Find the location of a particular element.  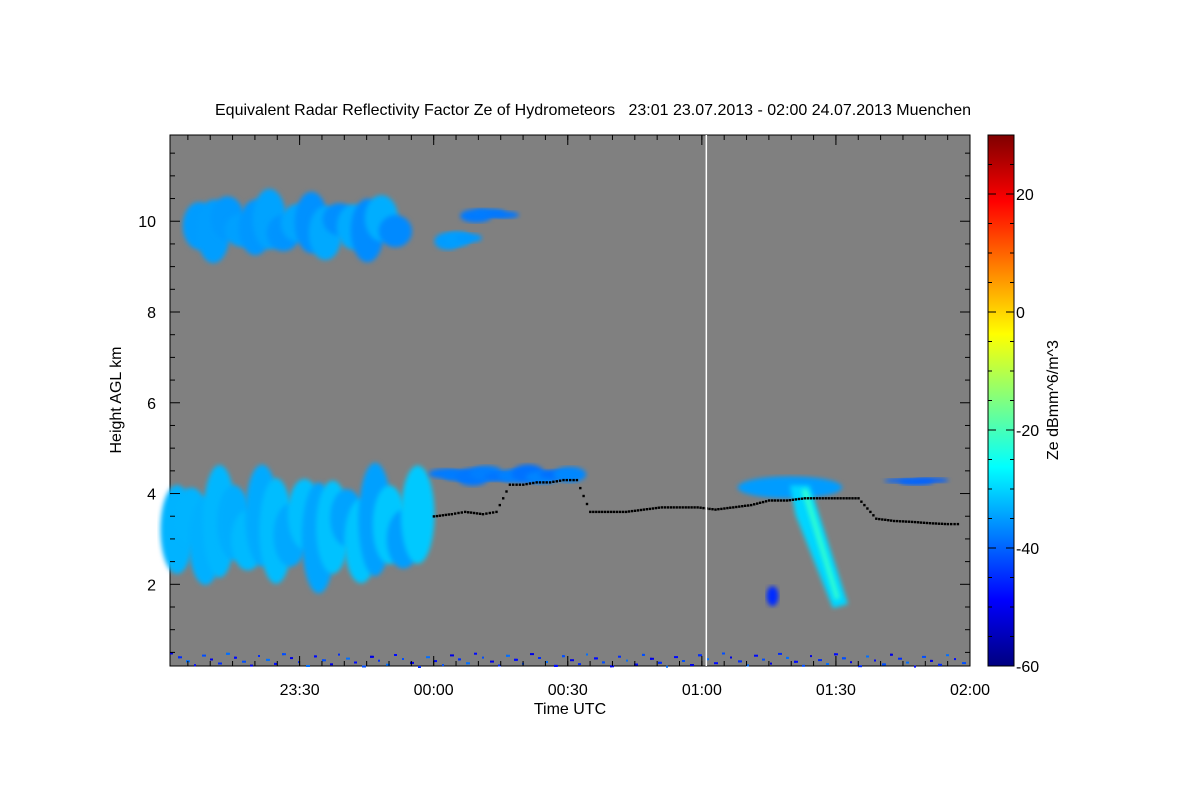

y-tick-label: 8 is located at coordinates (151, 313).